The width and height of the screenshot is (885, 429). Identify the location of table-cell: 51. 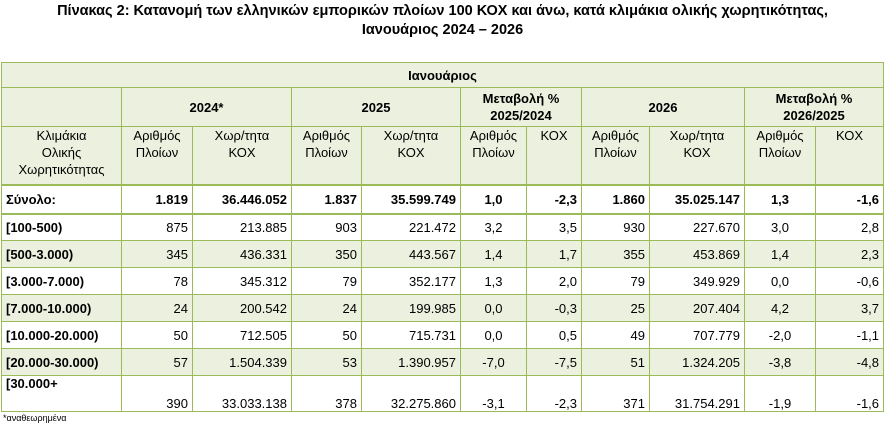
(615, 362).